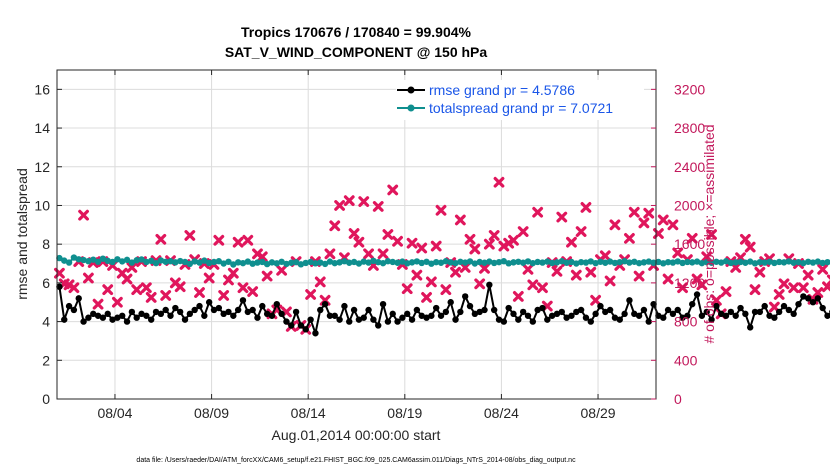 This screenshot has width=830, height=470. Describe the element at coordinates (114, 413) in the screenshot. I see `x-tick-label: 08/04` at that location.